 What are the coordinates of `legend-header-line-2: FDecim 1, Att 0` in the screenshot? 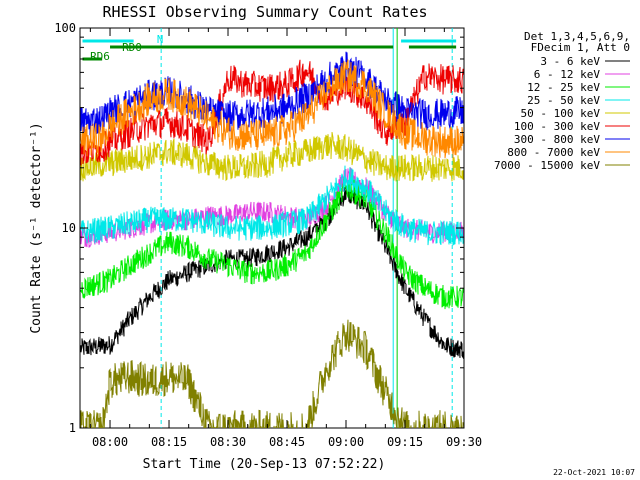 It's located at (580, 47).